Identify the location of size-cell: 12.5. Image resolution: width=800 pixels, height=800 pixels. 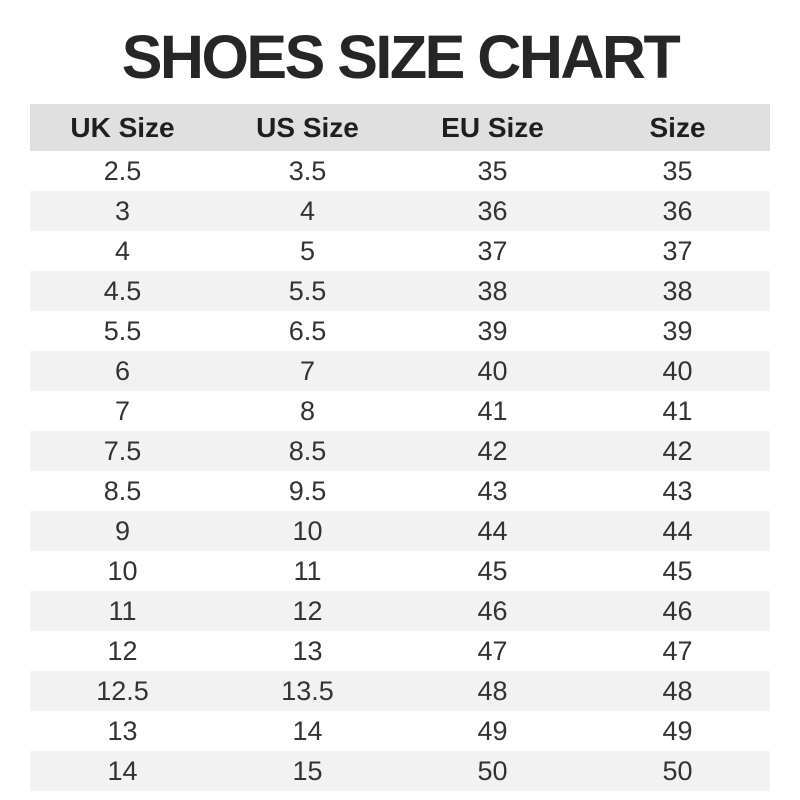
(122, 691).